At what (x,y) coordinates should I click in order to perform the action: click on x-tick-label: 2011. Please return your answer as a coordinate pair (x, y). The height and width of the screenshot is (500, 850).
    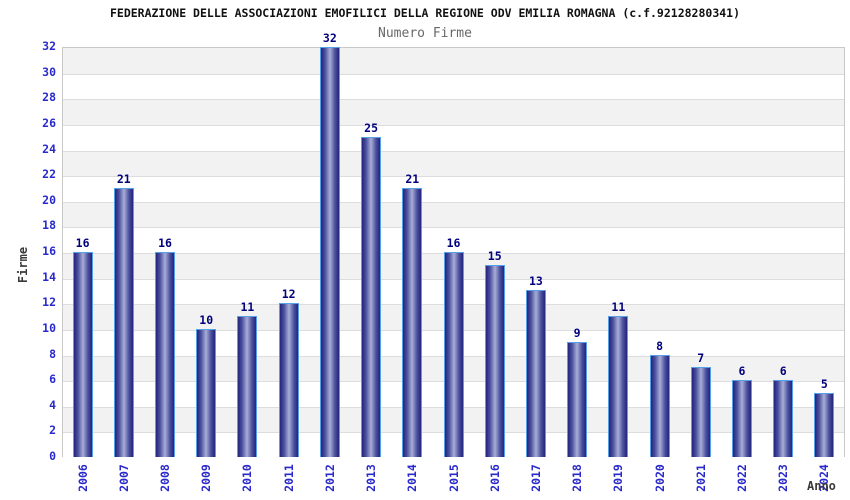
    Looking at the image, I should click on (288, 478).